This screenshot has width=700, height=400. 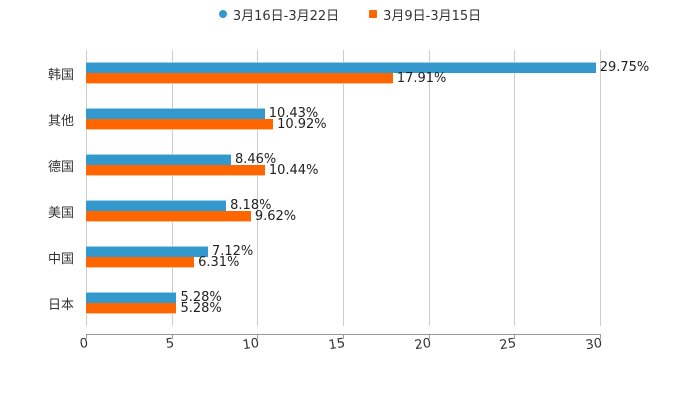 What do you see at coordinates (61, 213) in the screenshot?
I see `y-axis-category-label: 美国` at bounding box center [61, 213].